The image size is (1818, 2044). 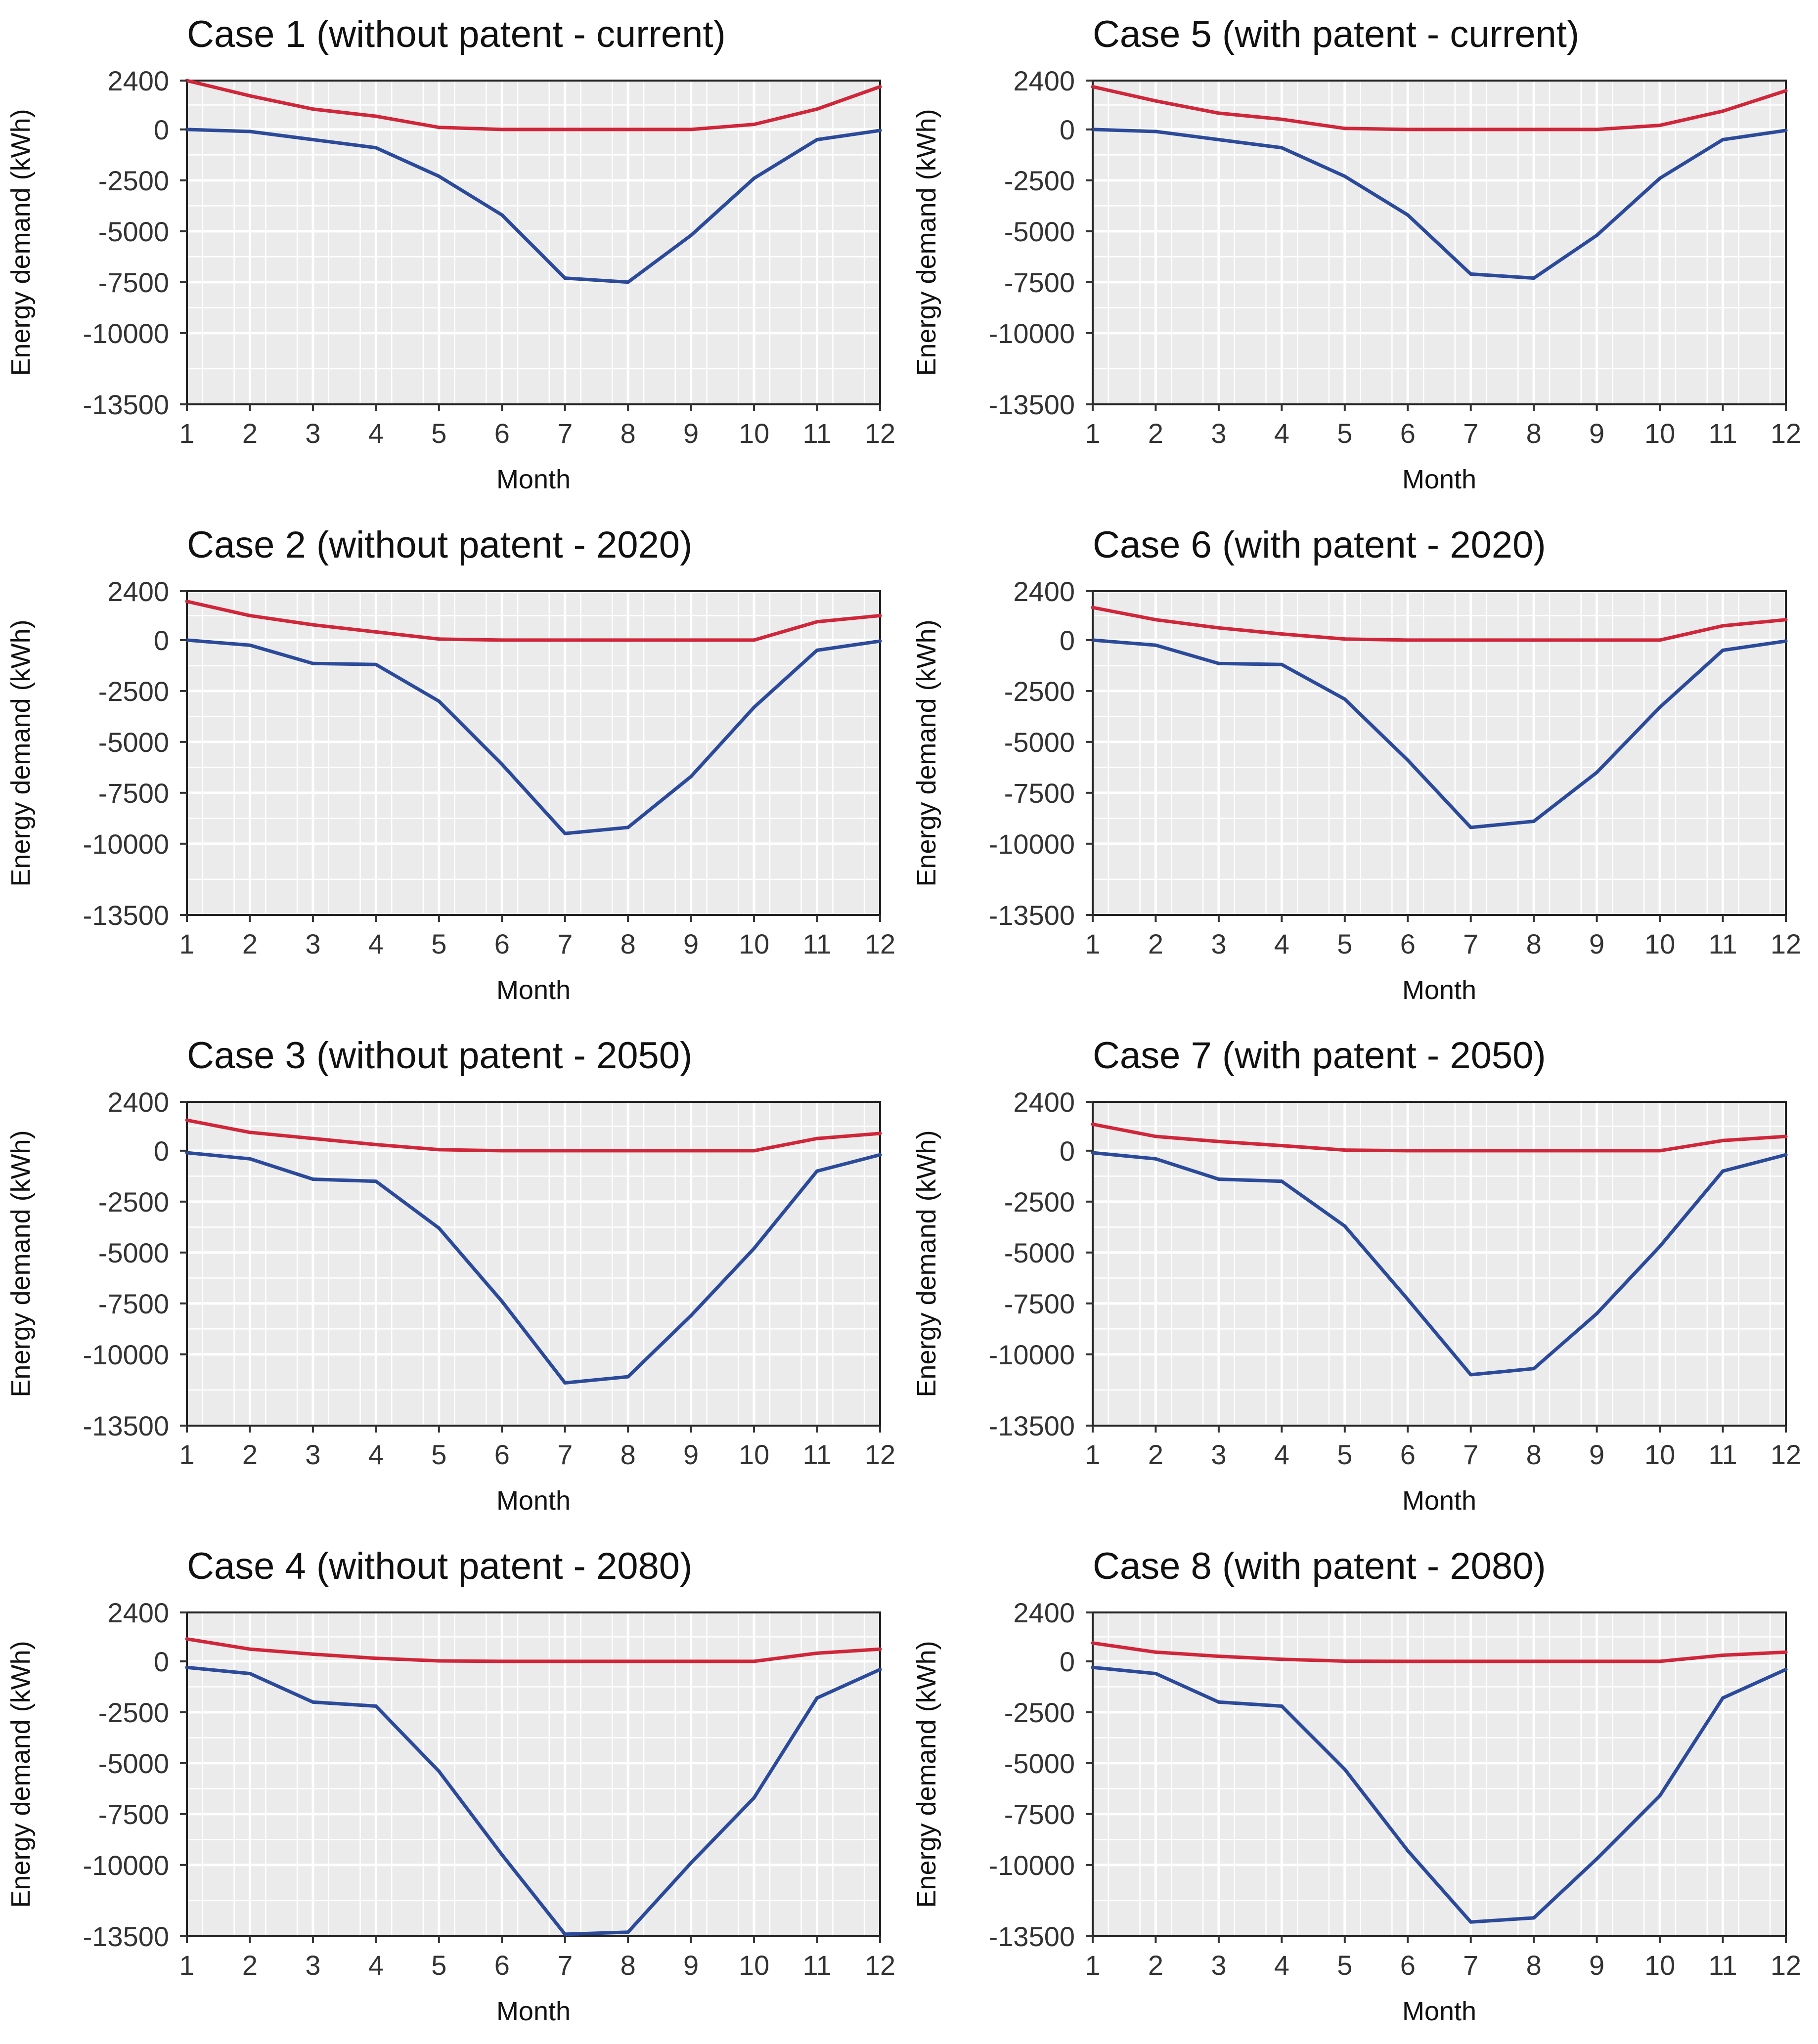 What do you see at coordinates (1319, 1566) in the screenshot?
I see `chart-title: Case 8 (with patent - 2080)` at bounding box center [1319, 1566].